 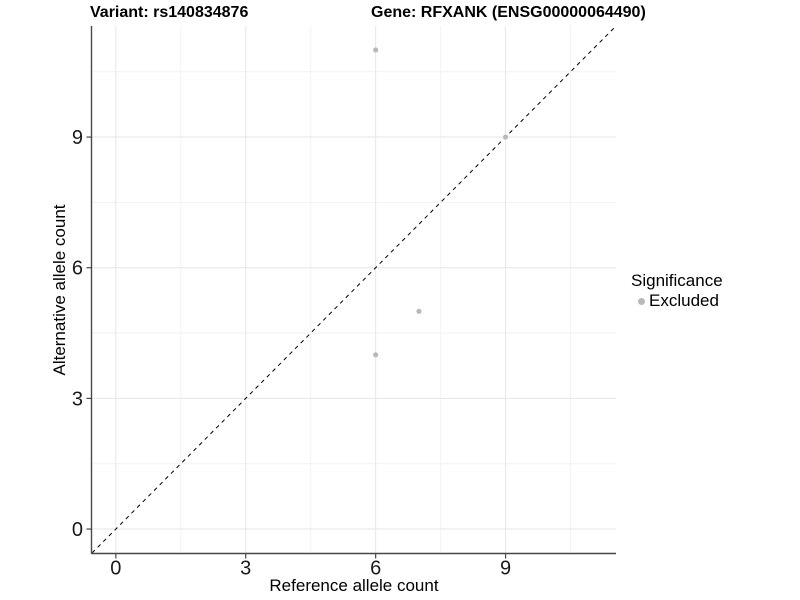 What do you see at coordinates (77, 399) in the screenshot?
I see `y-tick-label: 3` at bounding box center [77, 399].